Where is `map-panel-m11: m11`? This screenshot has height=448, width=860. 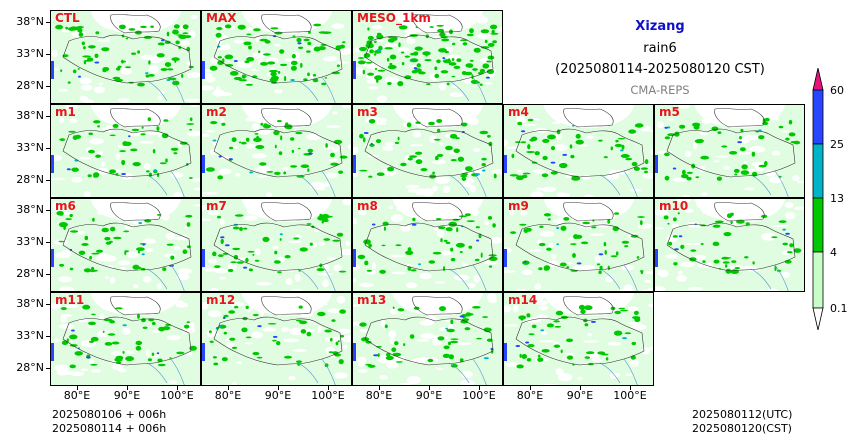 map-panel-m11: m11 is located at coordinates (125, 339).